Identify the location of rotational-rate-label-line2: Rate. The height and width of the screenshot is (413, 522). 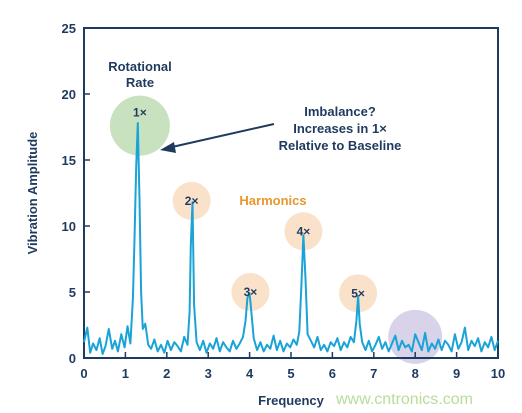
(140, 82).